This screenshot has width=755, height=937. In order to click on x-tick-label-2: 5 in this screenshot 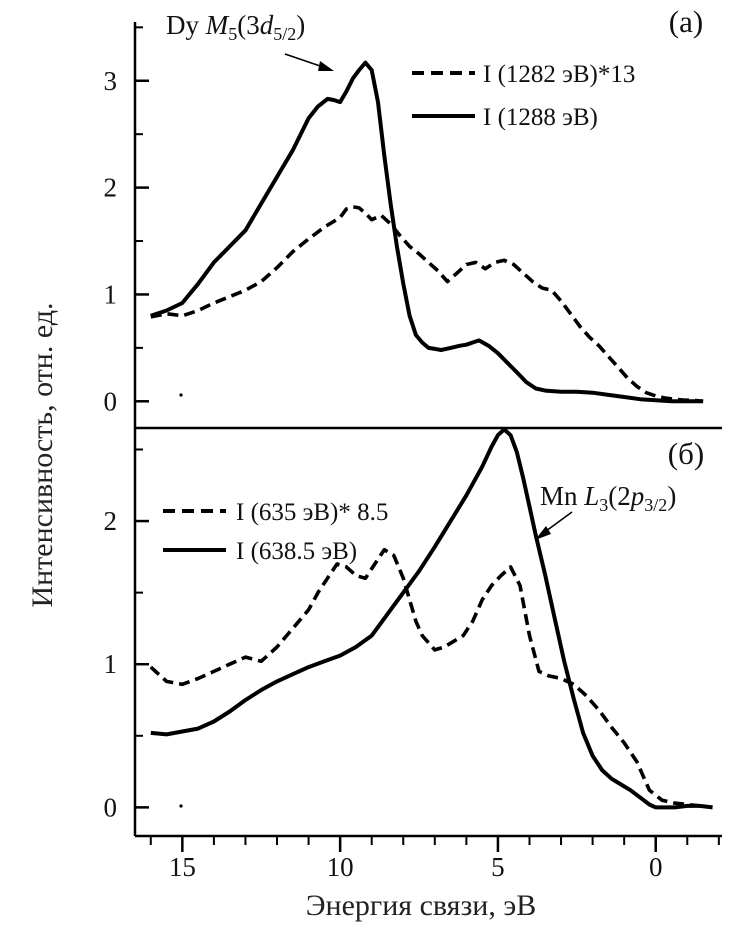, I will do `click(498, 867)`.